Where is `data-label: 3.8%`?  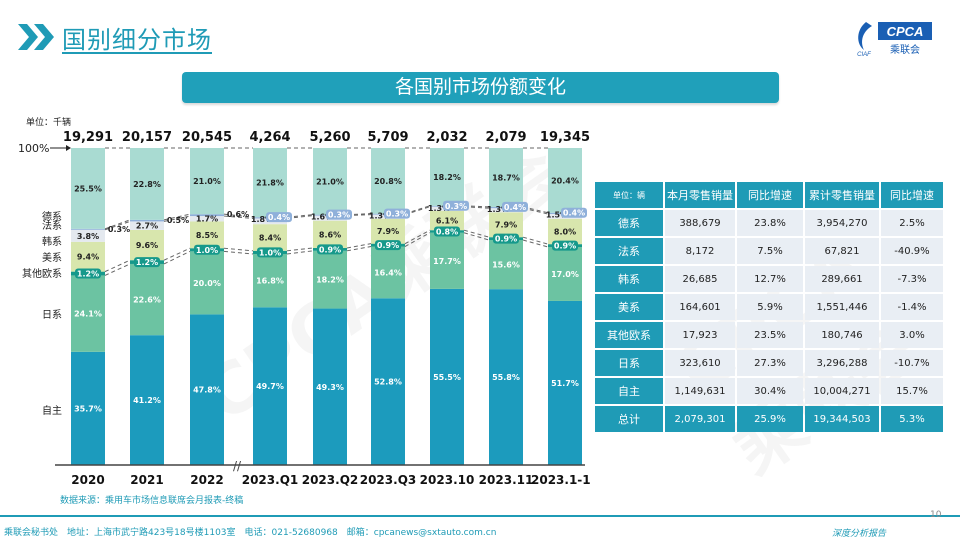
data-label: 3.8% is located at coordinates (88, 236).